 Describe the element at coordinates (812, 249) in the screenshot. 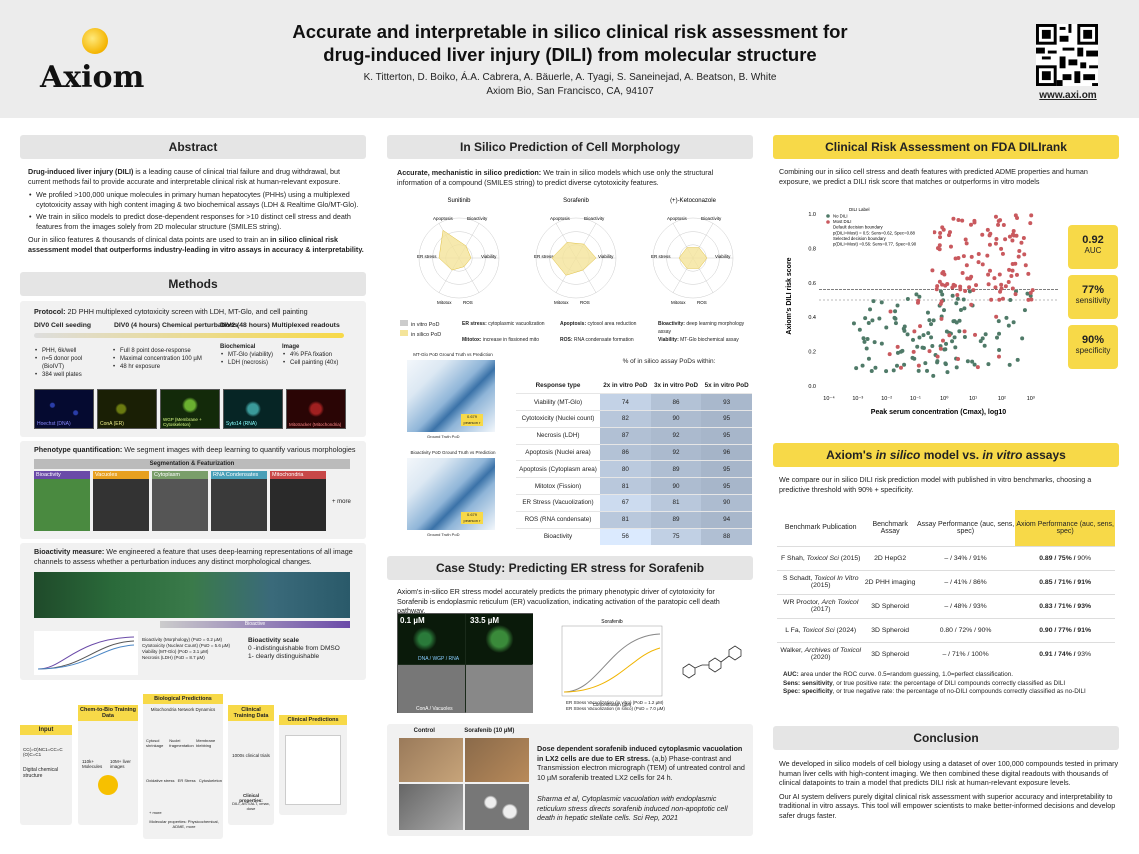

I see `y-tick-label: 0.8` at that location.